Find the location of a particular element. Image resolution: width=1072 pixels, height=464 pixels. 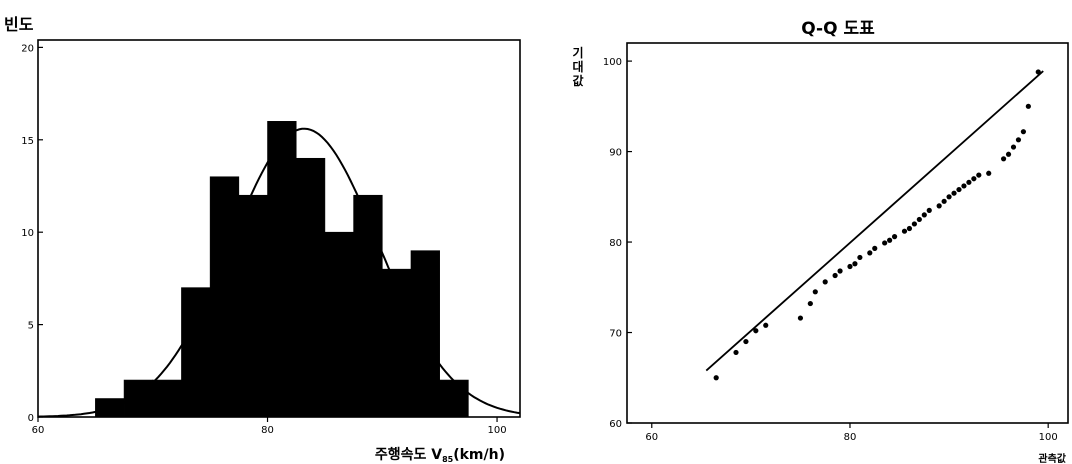

qq-ylabel-char: 값 is located at coordinates (577, 81).